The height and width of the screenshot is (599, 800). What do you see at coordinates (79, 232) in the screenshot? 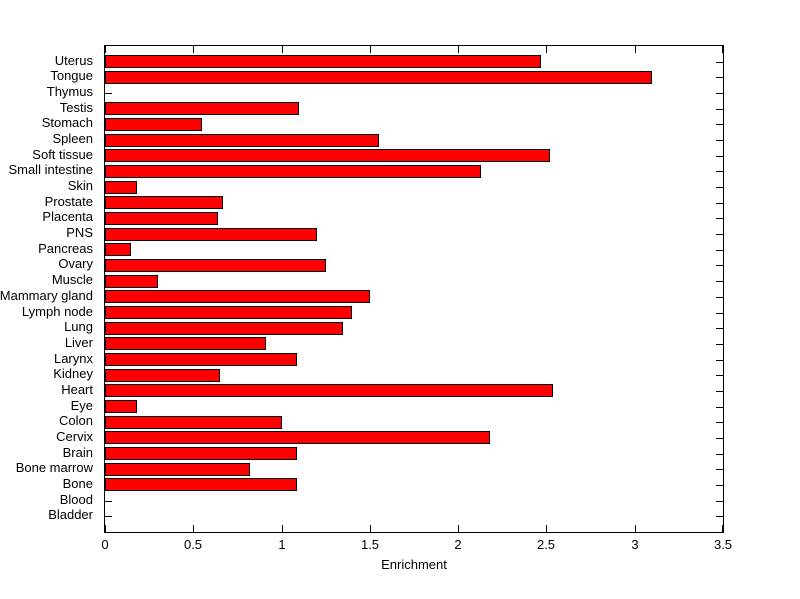
I see `y-tick-label: PNS` at bounding box center [79, 232].